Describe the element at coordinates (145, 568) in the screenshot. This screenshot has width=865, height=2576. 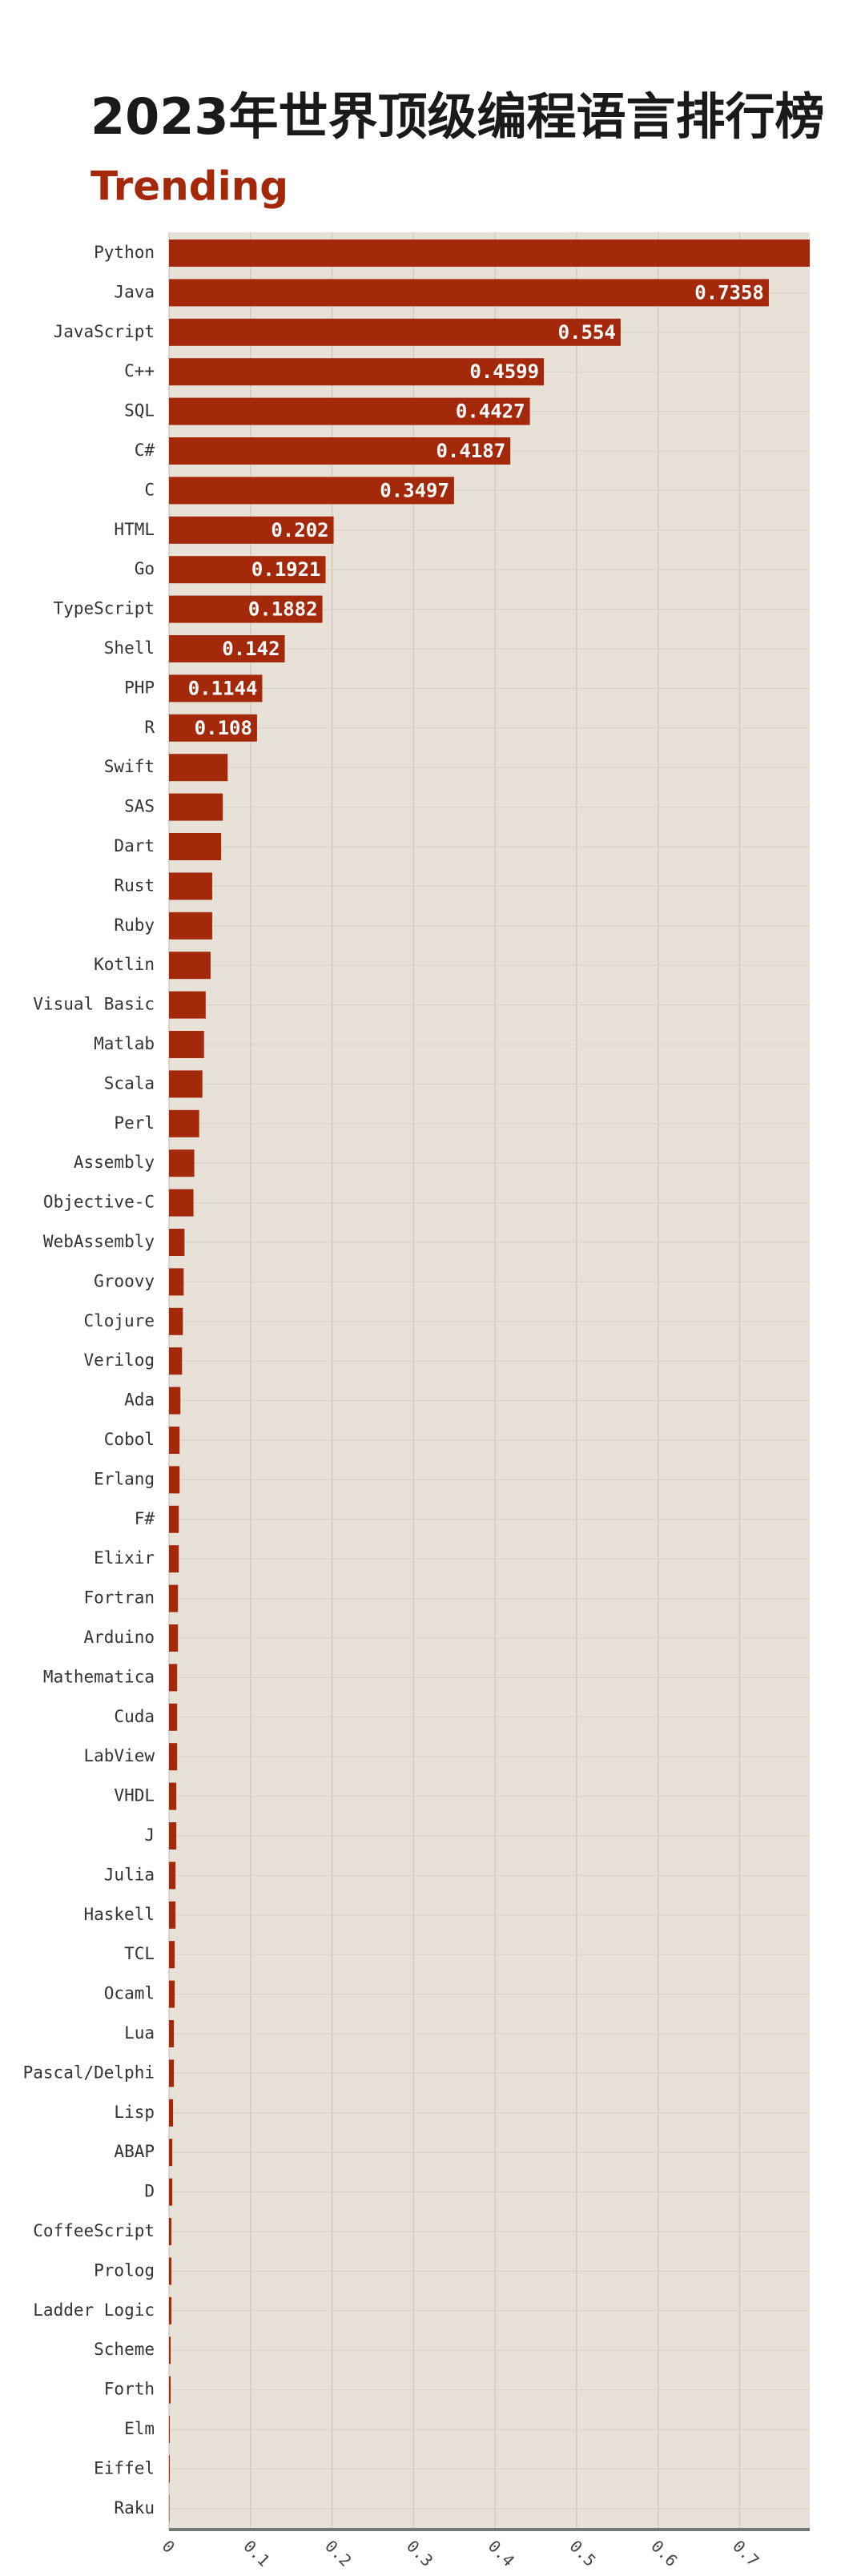
I see `y-tick-label: Go` at that location.